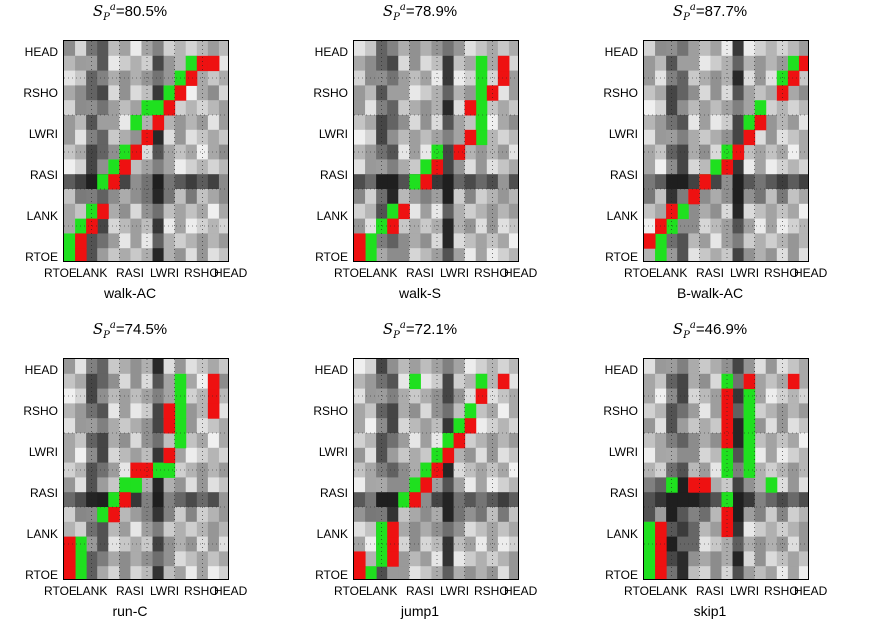 This screenshot has width=869, height=630. I want to click on x-tick-label: HEAD, so click(521, 273).